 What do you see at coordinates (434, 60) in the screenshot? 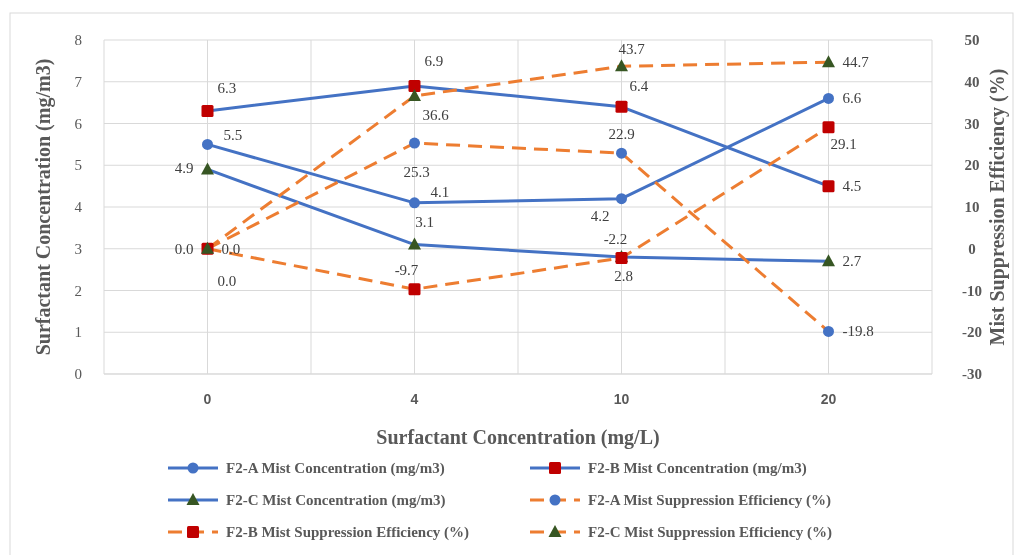
I see `data-label: 6.9` at bounding box center [434, 60].